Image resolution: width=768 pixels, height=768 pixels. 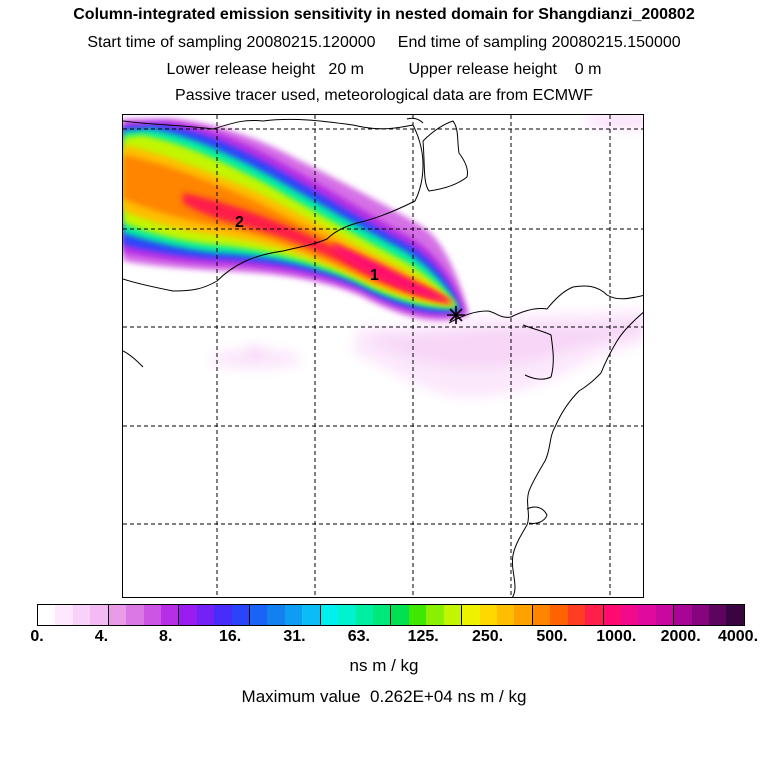 What do you see at coordinates (294, 636) in the screenshot?
I see `colorbar-tick-label: 31.` at bounding box center [294, 636].